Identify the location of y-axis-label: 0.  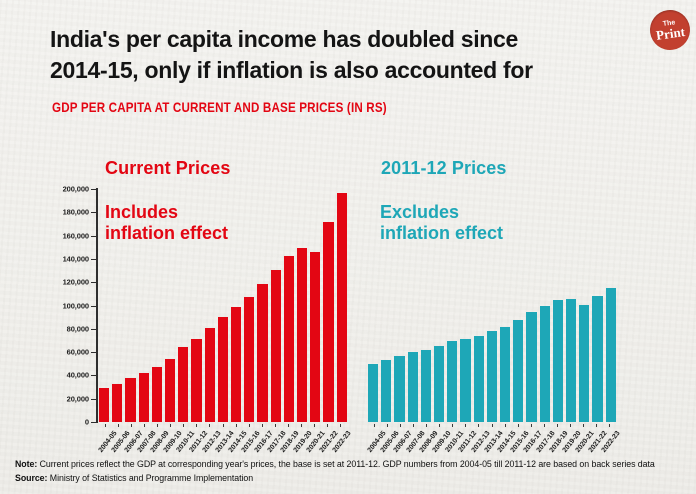
(86, 422).